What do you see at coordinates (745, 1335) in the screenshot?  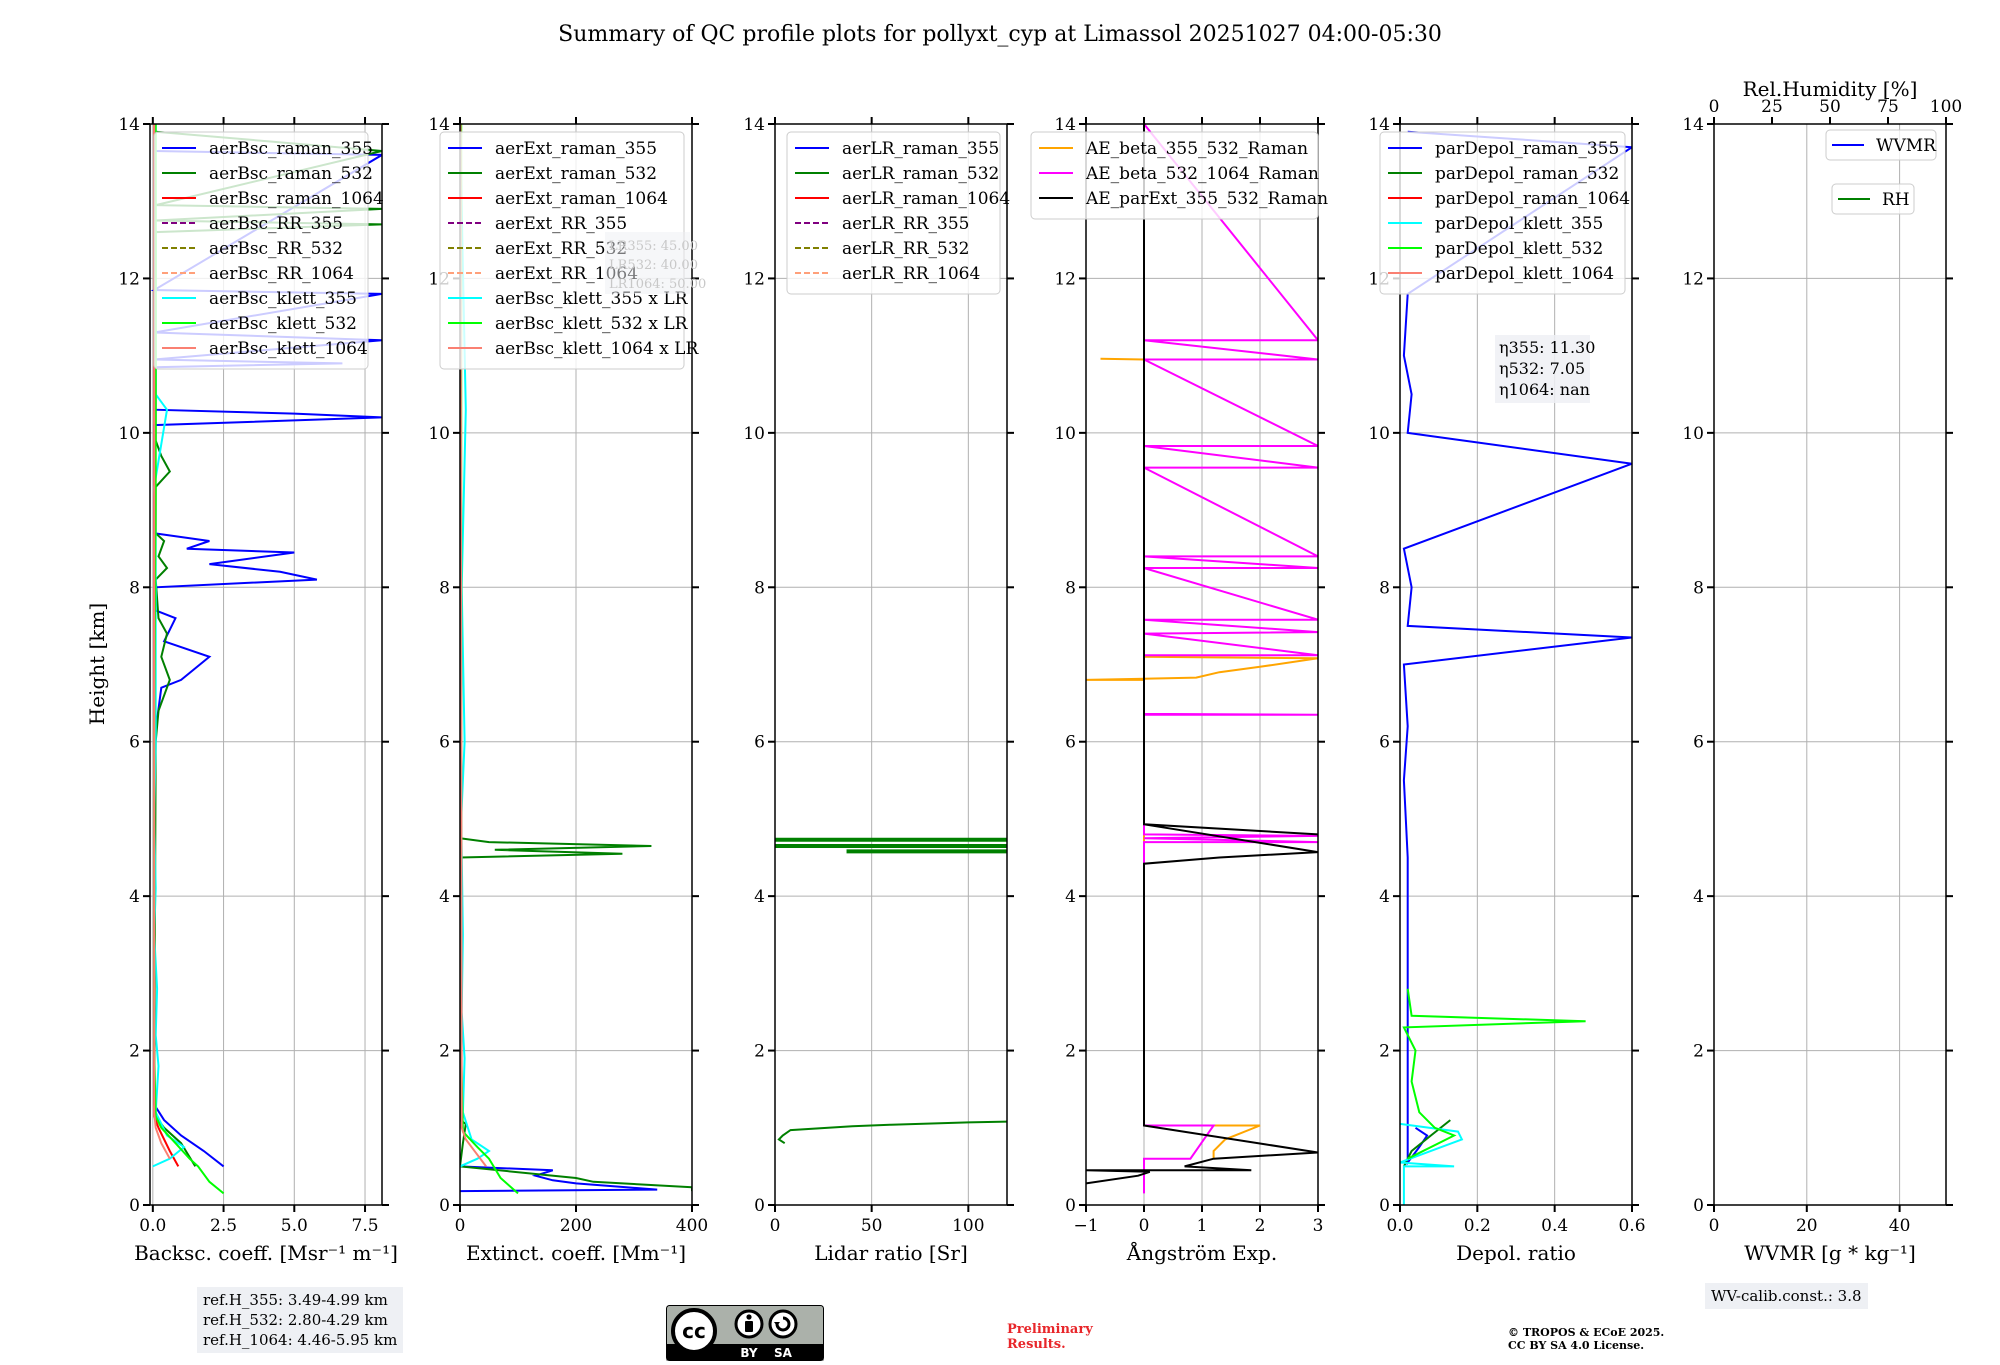 I see `cc-license-logo: cc BY SA` at bounding box center [745, 1335].